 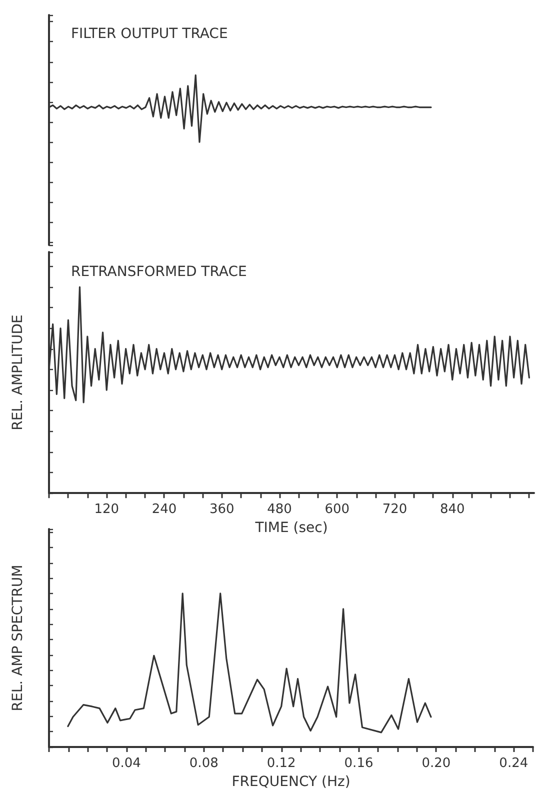 I want to click on x-tick-label: 240, so click(x=164, y=510).